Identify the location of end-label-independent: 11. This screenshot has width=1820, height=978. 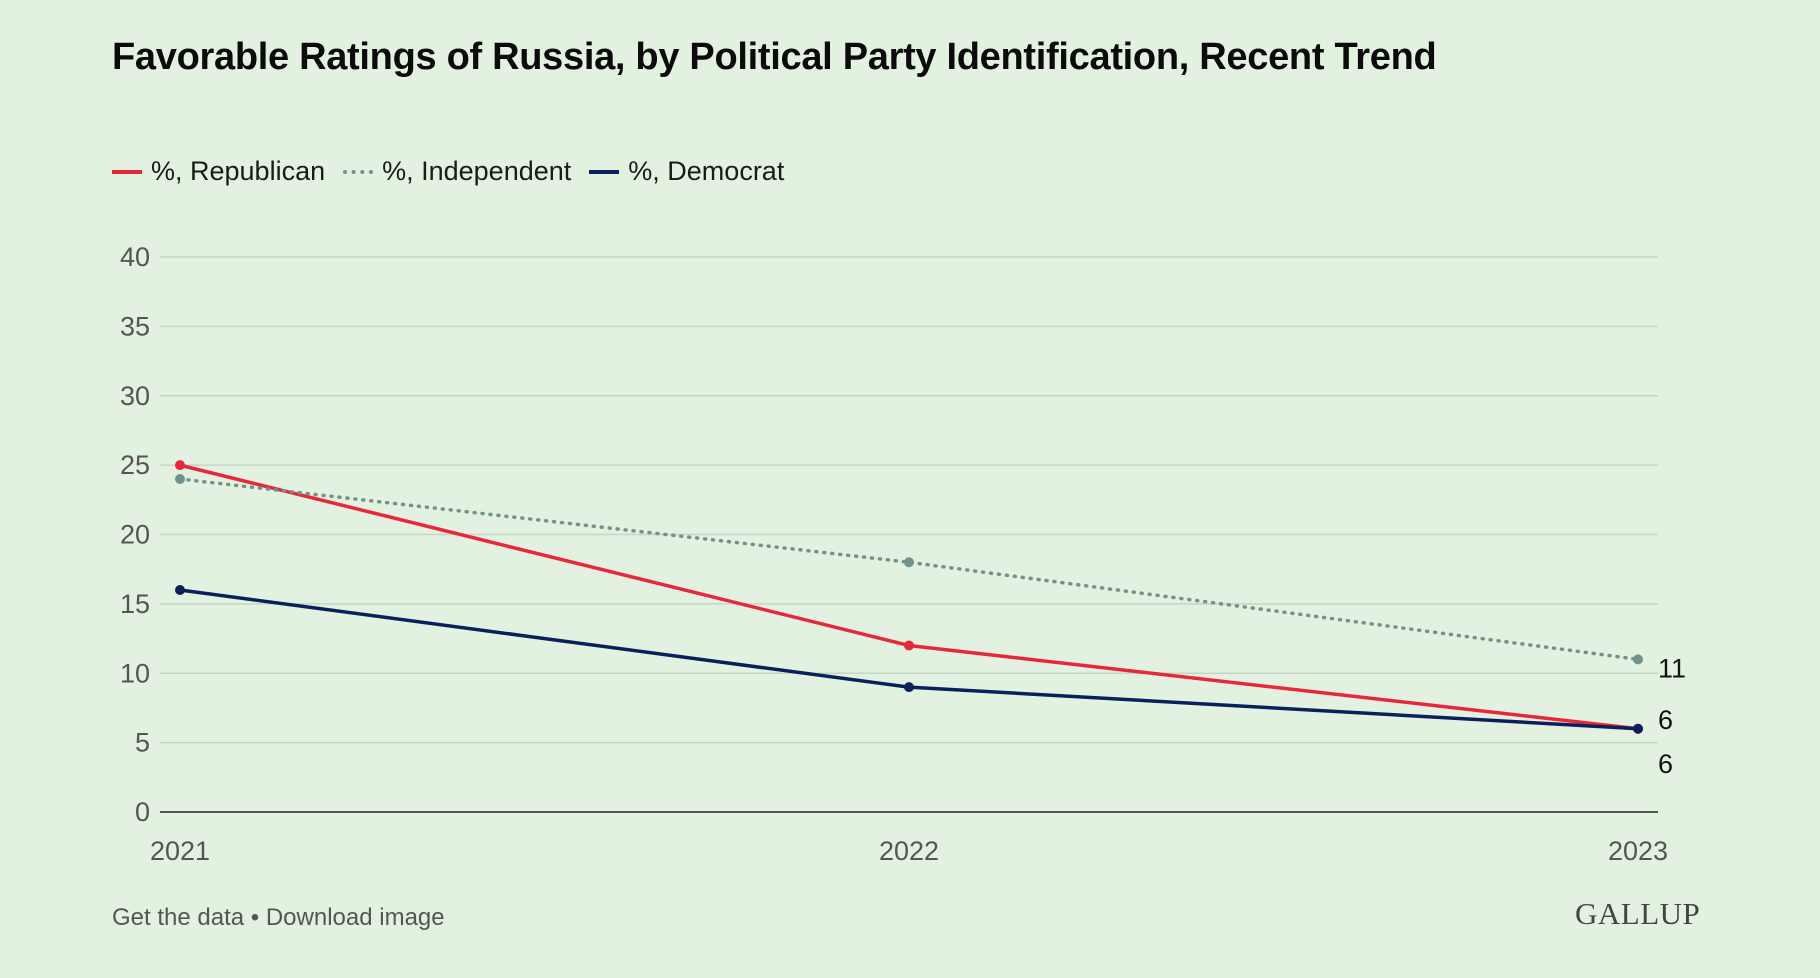
(1672, 668).